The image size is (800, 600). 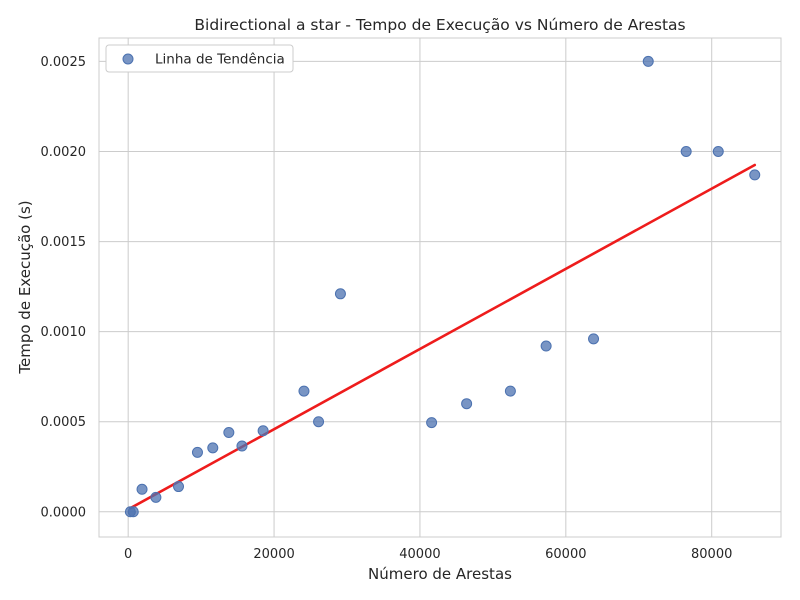 I want to click on x-axis-ticks: 0 20000 40000 60000 80000, so click(x=428, y=554).